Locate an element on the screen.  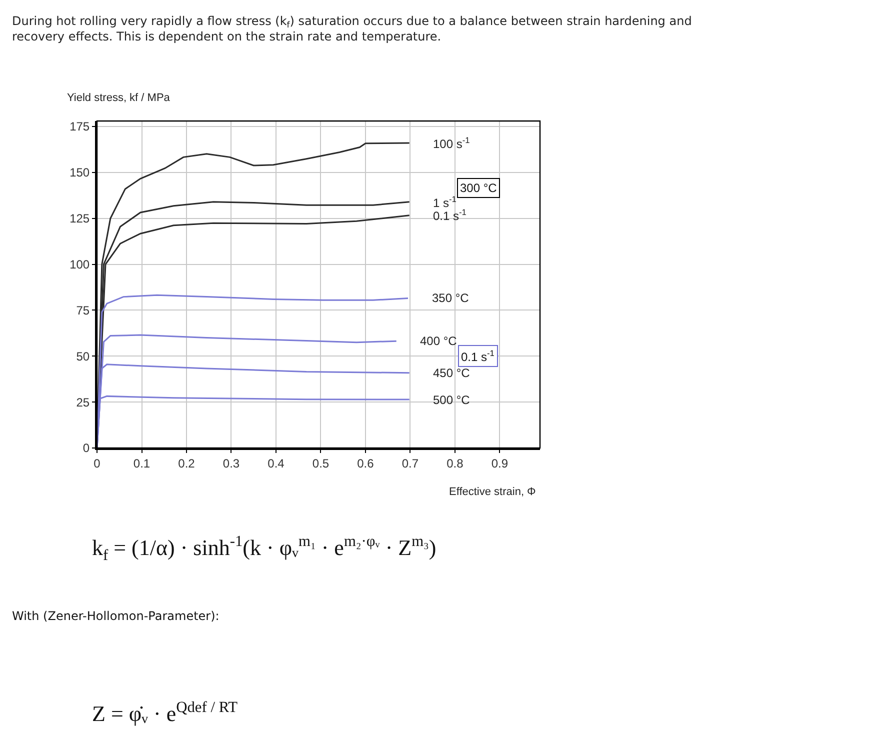
x-tick-label: 0.7 is located at coordinates (410, 463).